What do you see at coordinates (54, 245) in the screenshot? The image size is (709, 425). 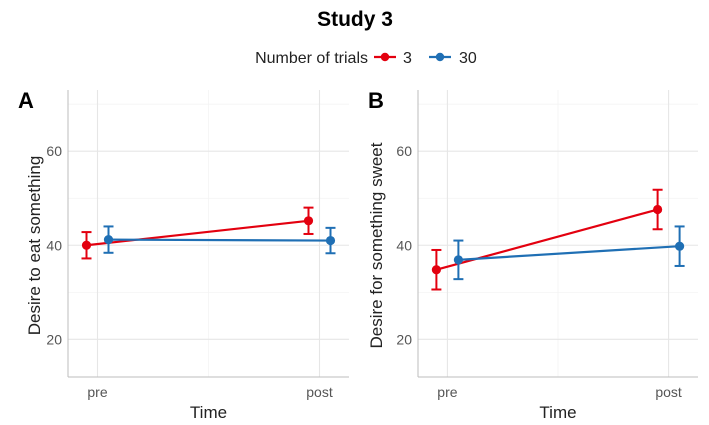 I see `panel-a-ytick-40: 40` at bounding box center [54, 245].